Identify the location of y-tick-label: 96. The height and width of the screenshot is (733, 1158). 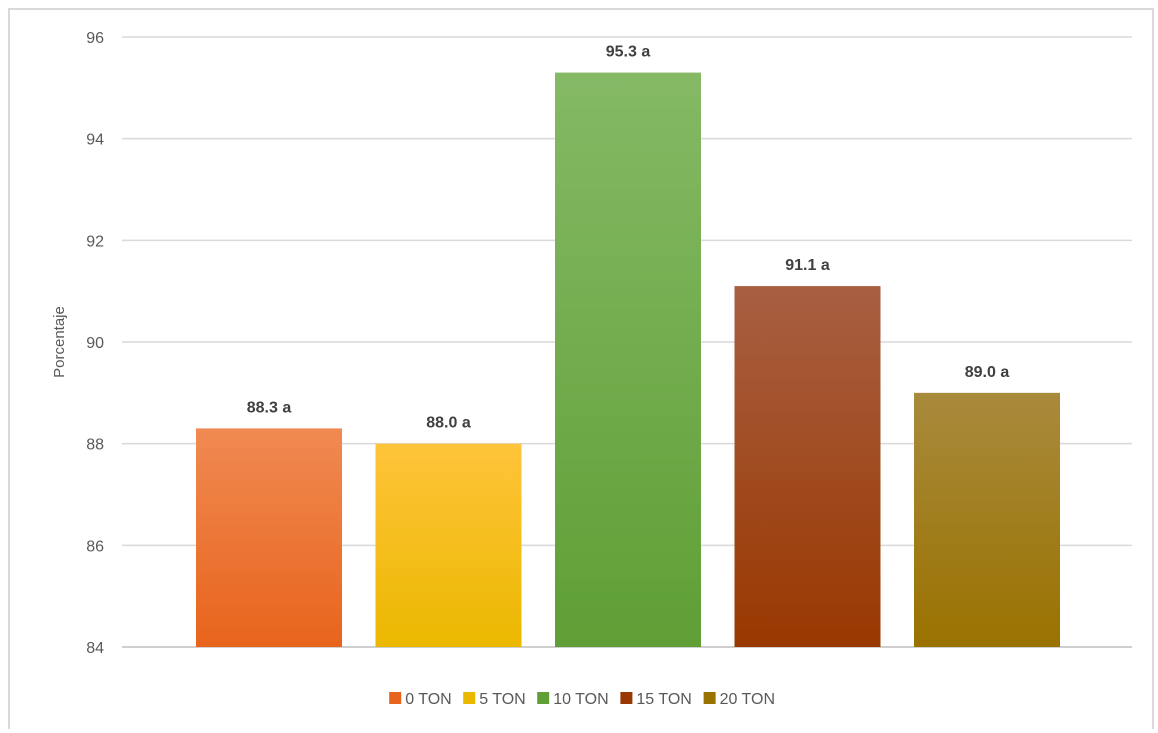
(95, 38).